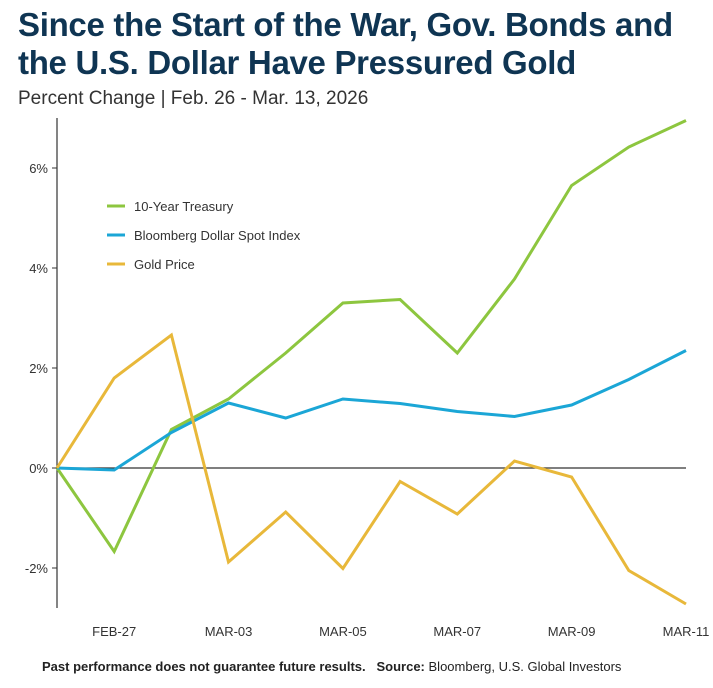 Image resolution: width=713 pixels, height=688 pixels. What do you see at coordinates (572, 631) in the screenshot?
I see `x-tick-label: MAR-09` at bounding box center [572, 631].